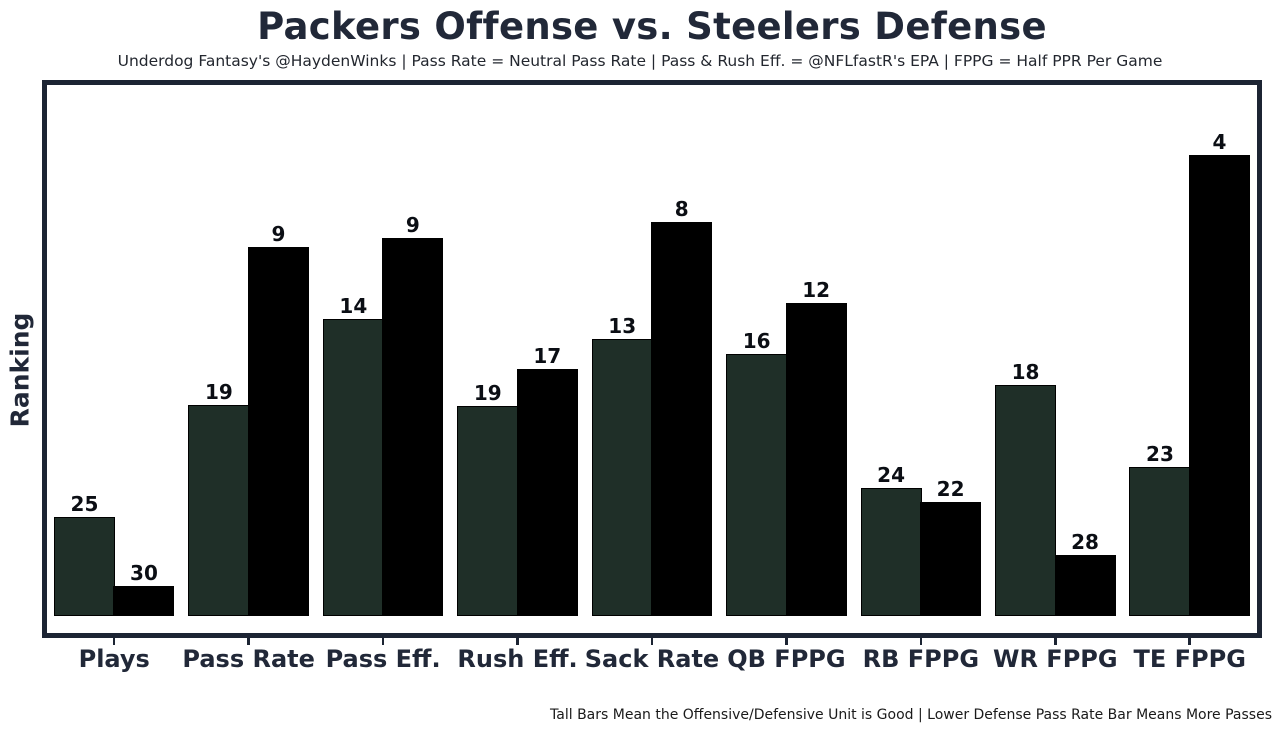 This screenshot has height=733, width=1280. I want to click on defense-bar: 28, so click(1085, 573).